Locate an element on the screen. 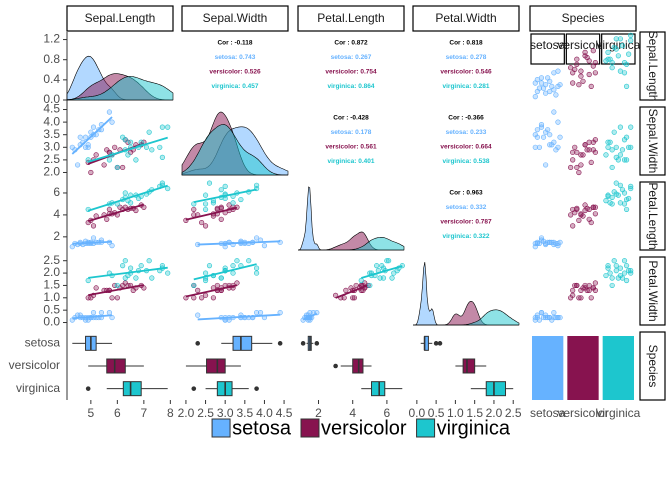  strip-label: Petal.Length is located at coordinates (350, 18).